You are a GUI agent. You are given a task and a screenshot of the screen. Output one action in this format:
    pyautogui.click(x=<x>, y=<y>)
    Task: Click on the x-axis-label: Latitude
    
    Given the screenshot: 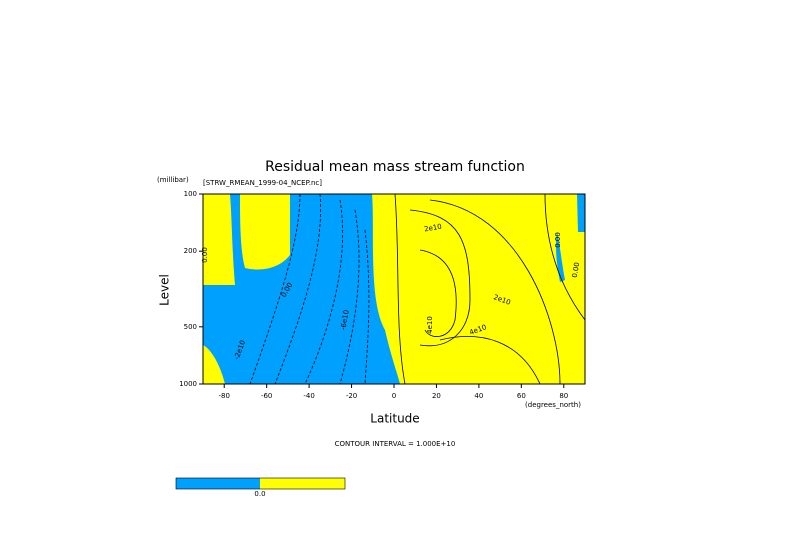 What is the action you would take?
    pyautogui.click(x=394, y=419)
    